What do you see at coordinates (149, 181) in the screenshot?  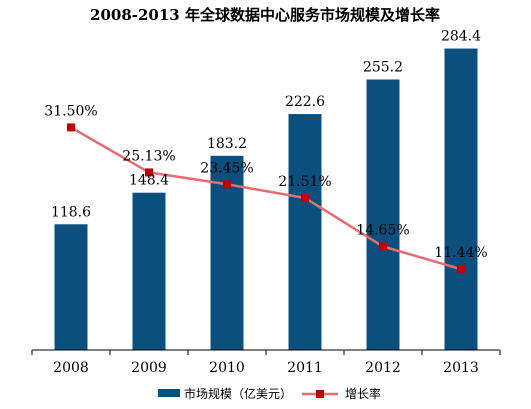 I see `bar-value-label-2009: 148.4` at bounding box center [149, 181].